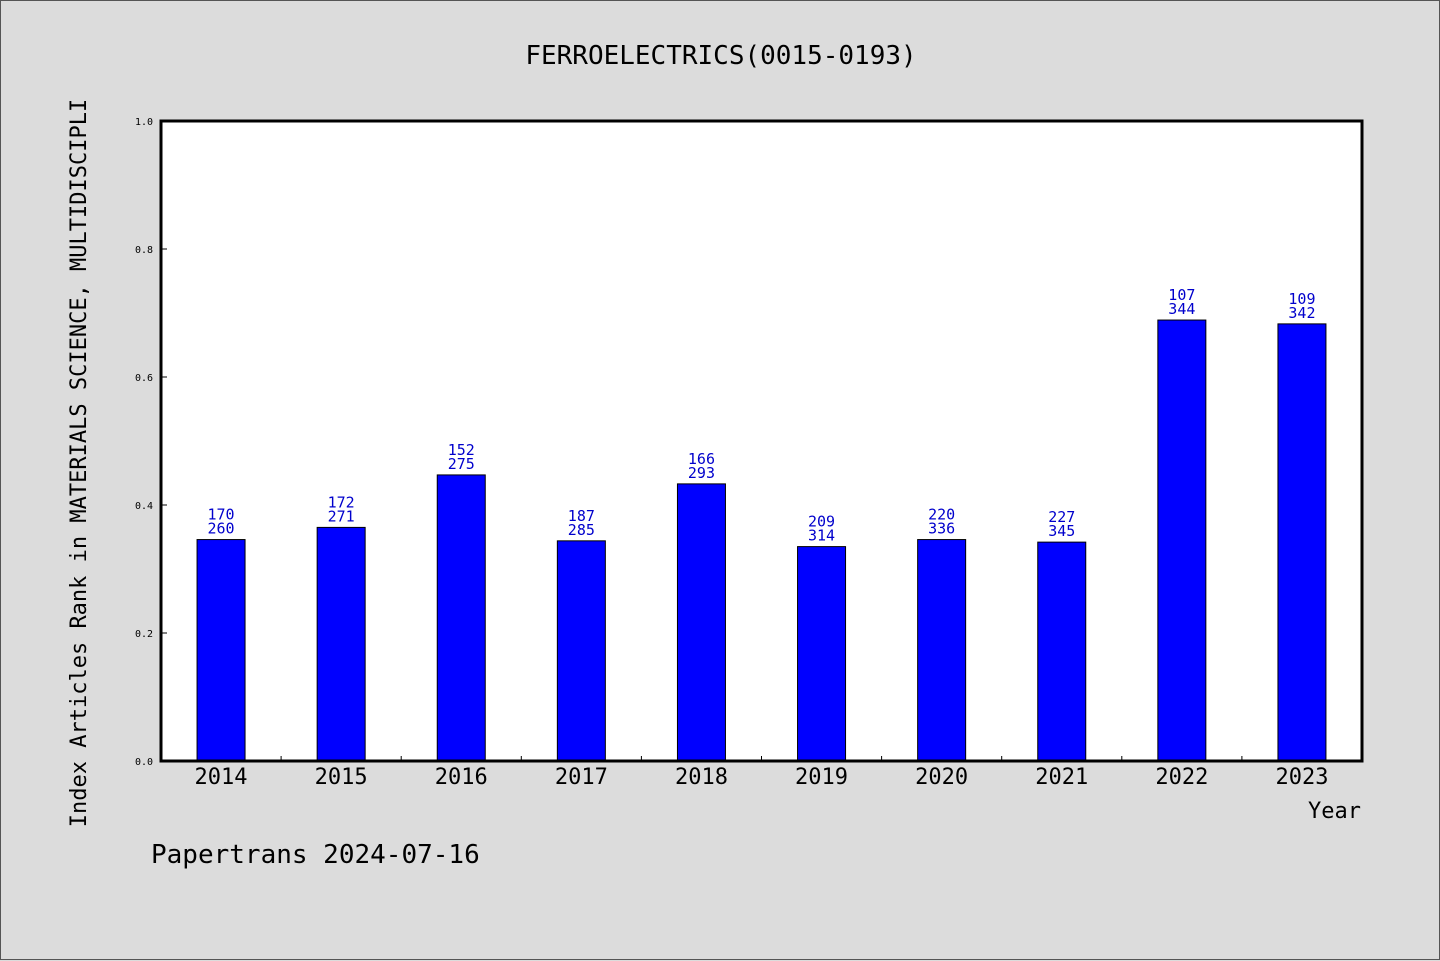 This screenshot has width=1440, height=961. What do you see at coordinates (581, 530) in the screenshot?
I see `bar-total-label: 285` at bounding box center [581, 530].